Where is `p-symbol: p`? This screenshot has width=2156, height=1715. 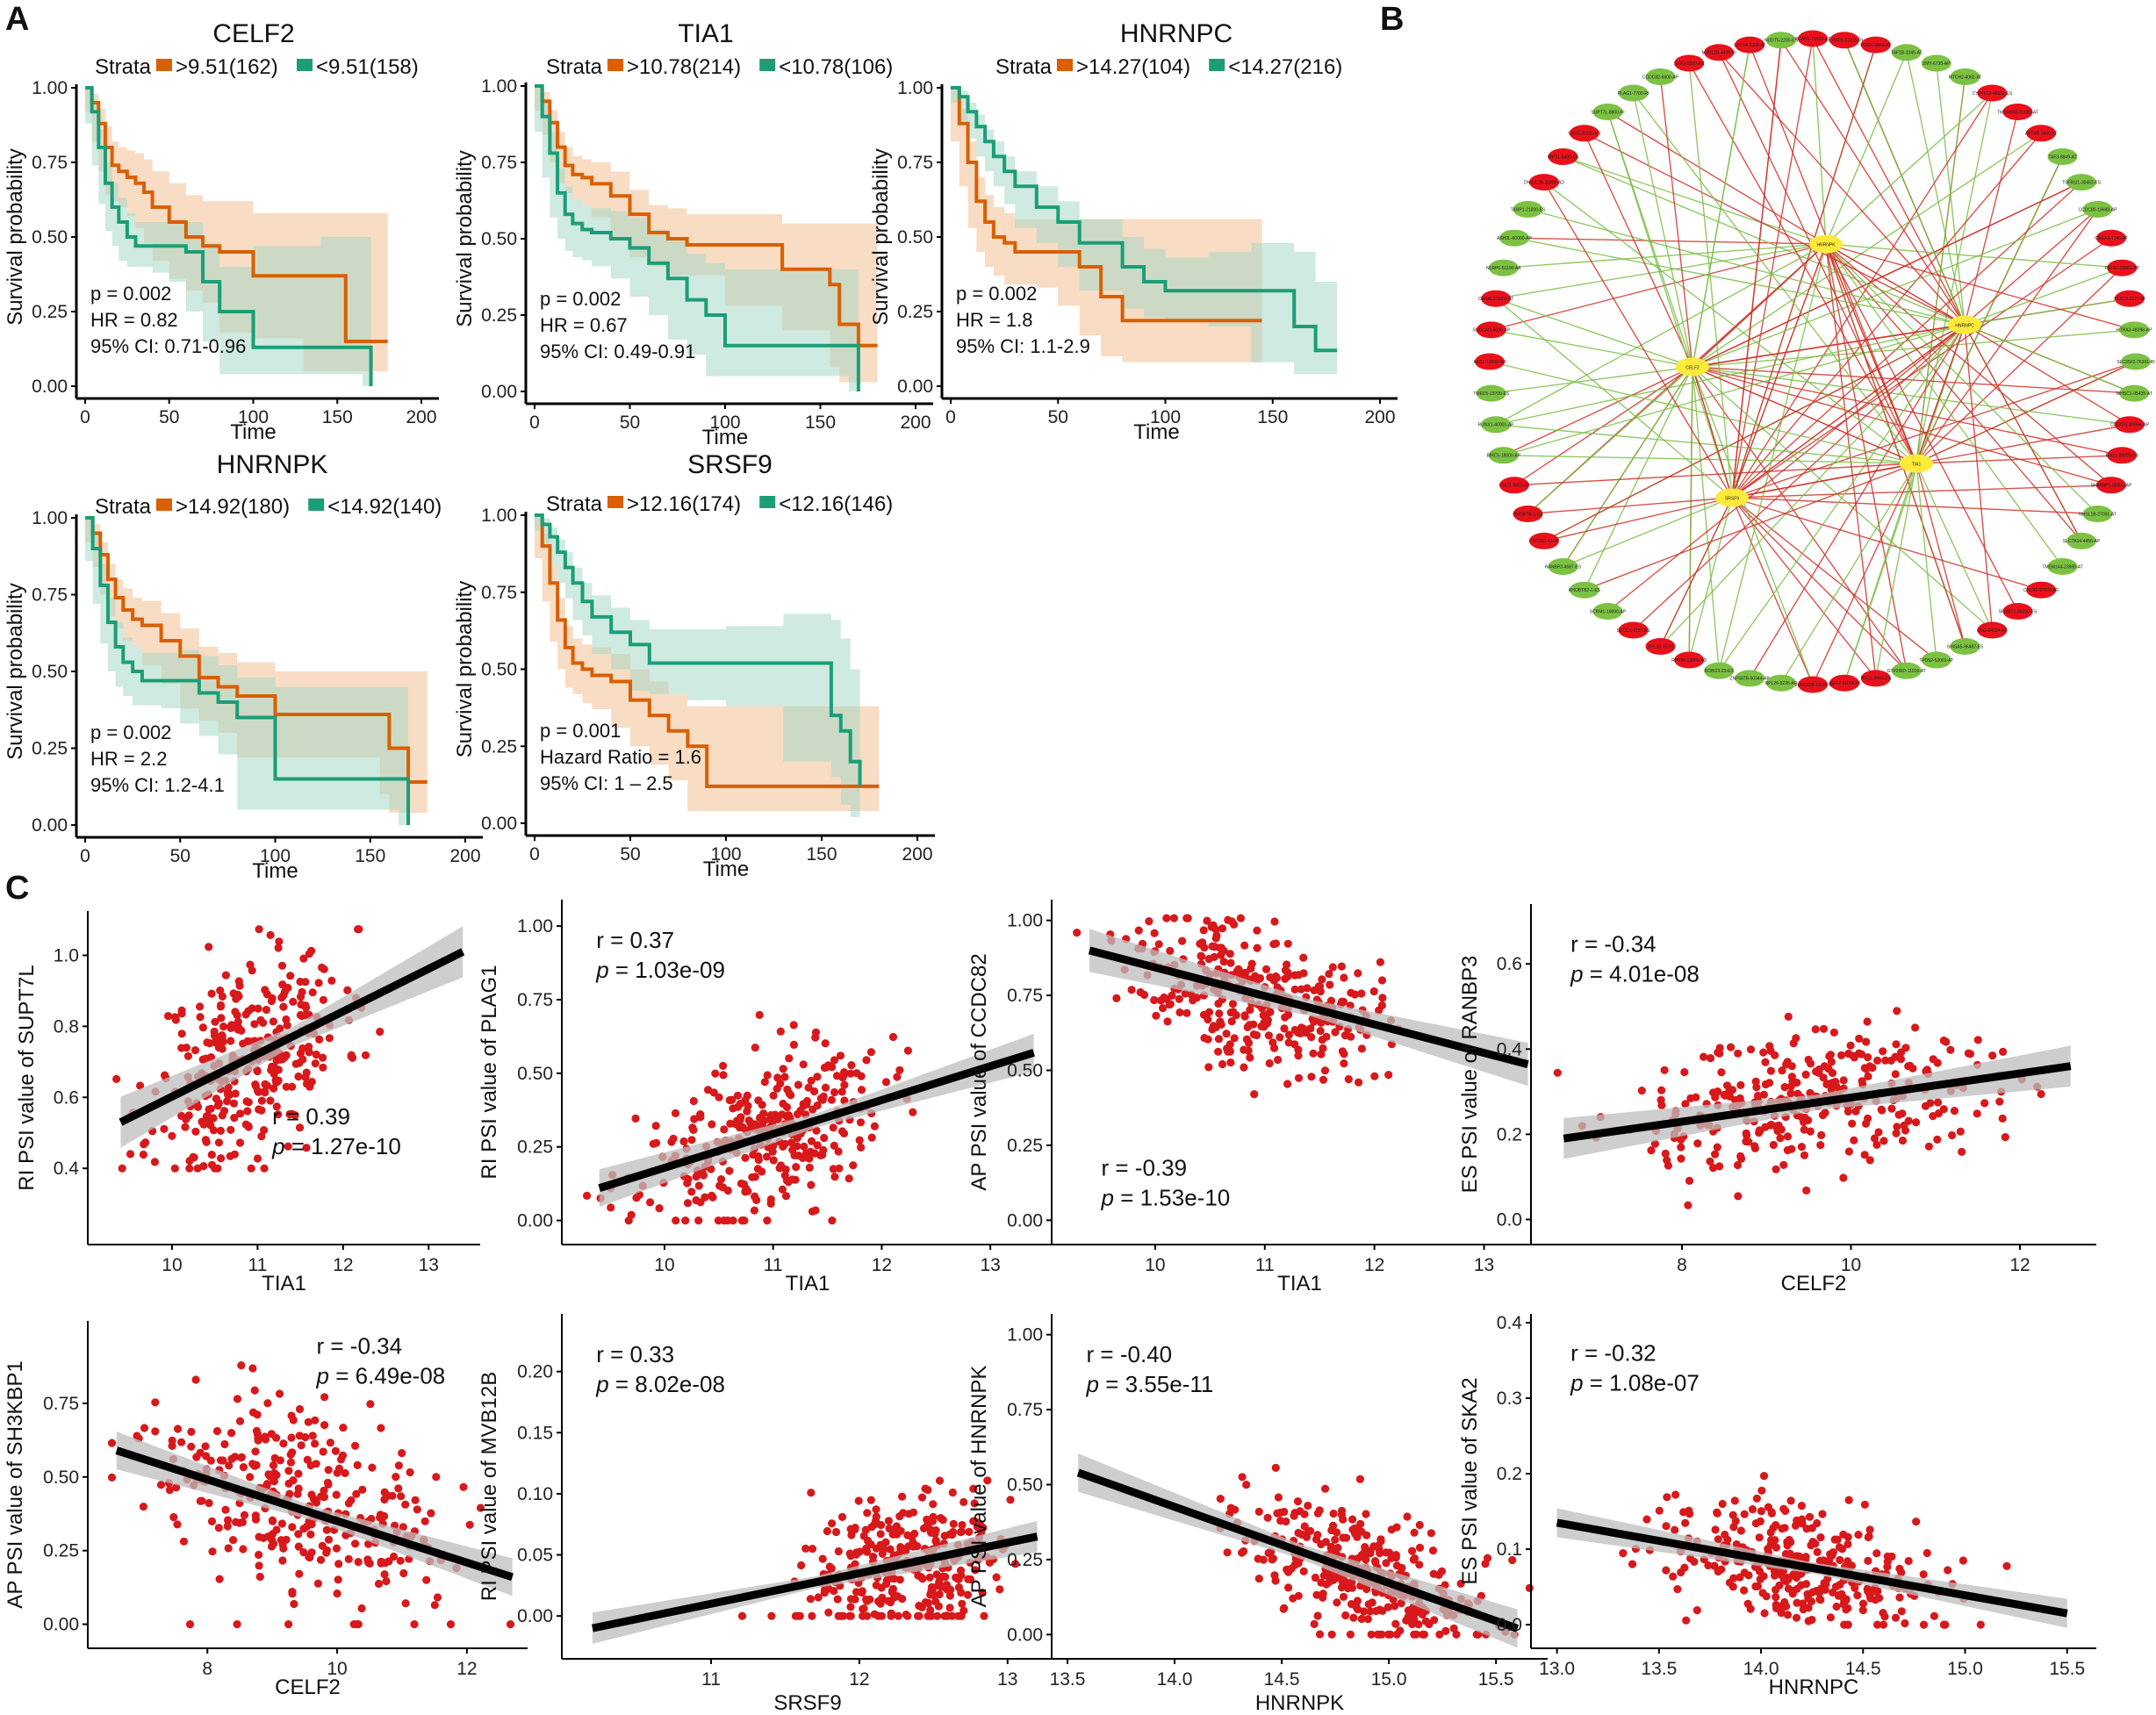
p-symbol: p is located at coordinates (601, 1384).